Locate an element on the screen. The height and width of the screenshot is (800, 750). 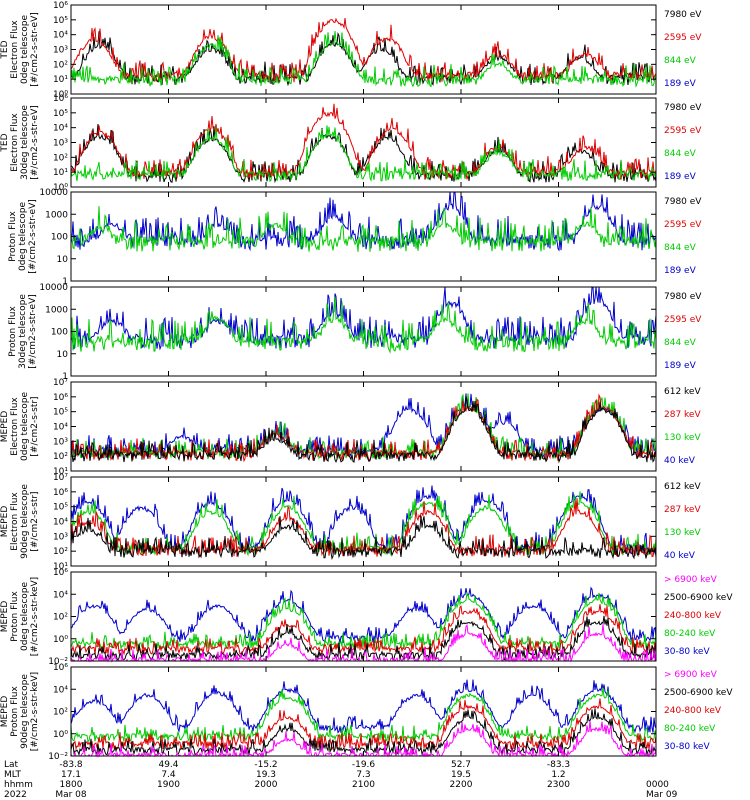
x-tick-label: 49.4 is located at coordinates (168, 765).